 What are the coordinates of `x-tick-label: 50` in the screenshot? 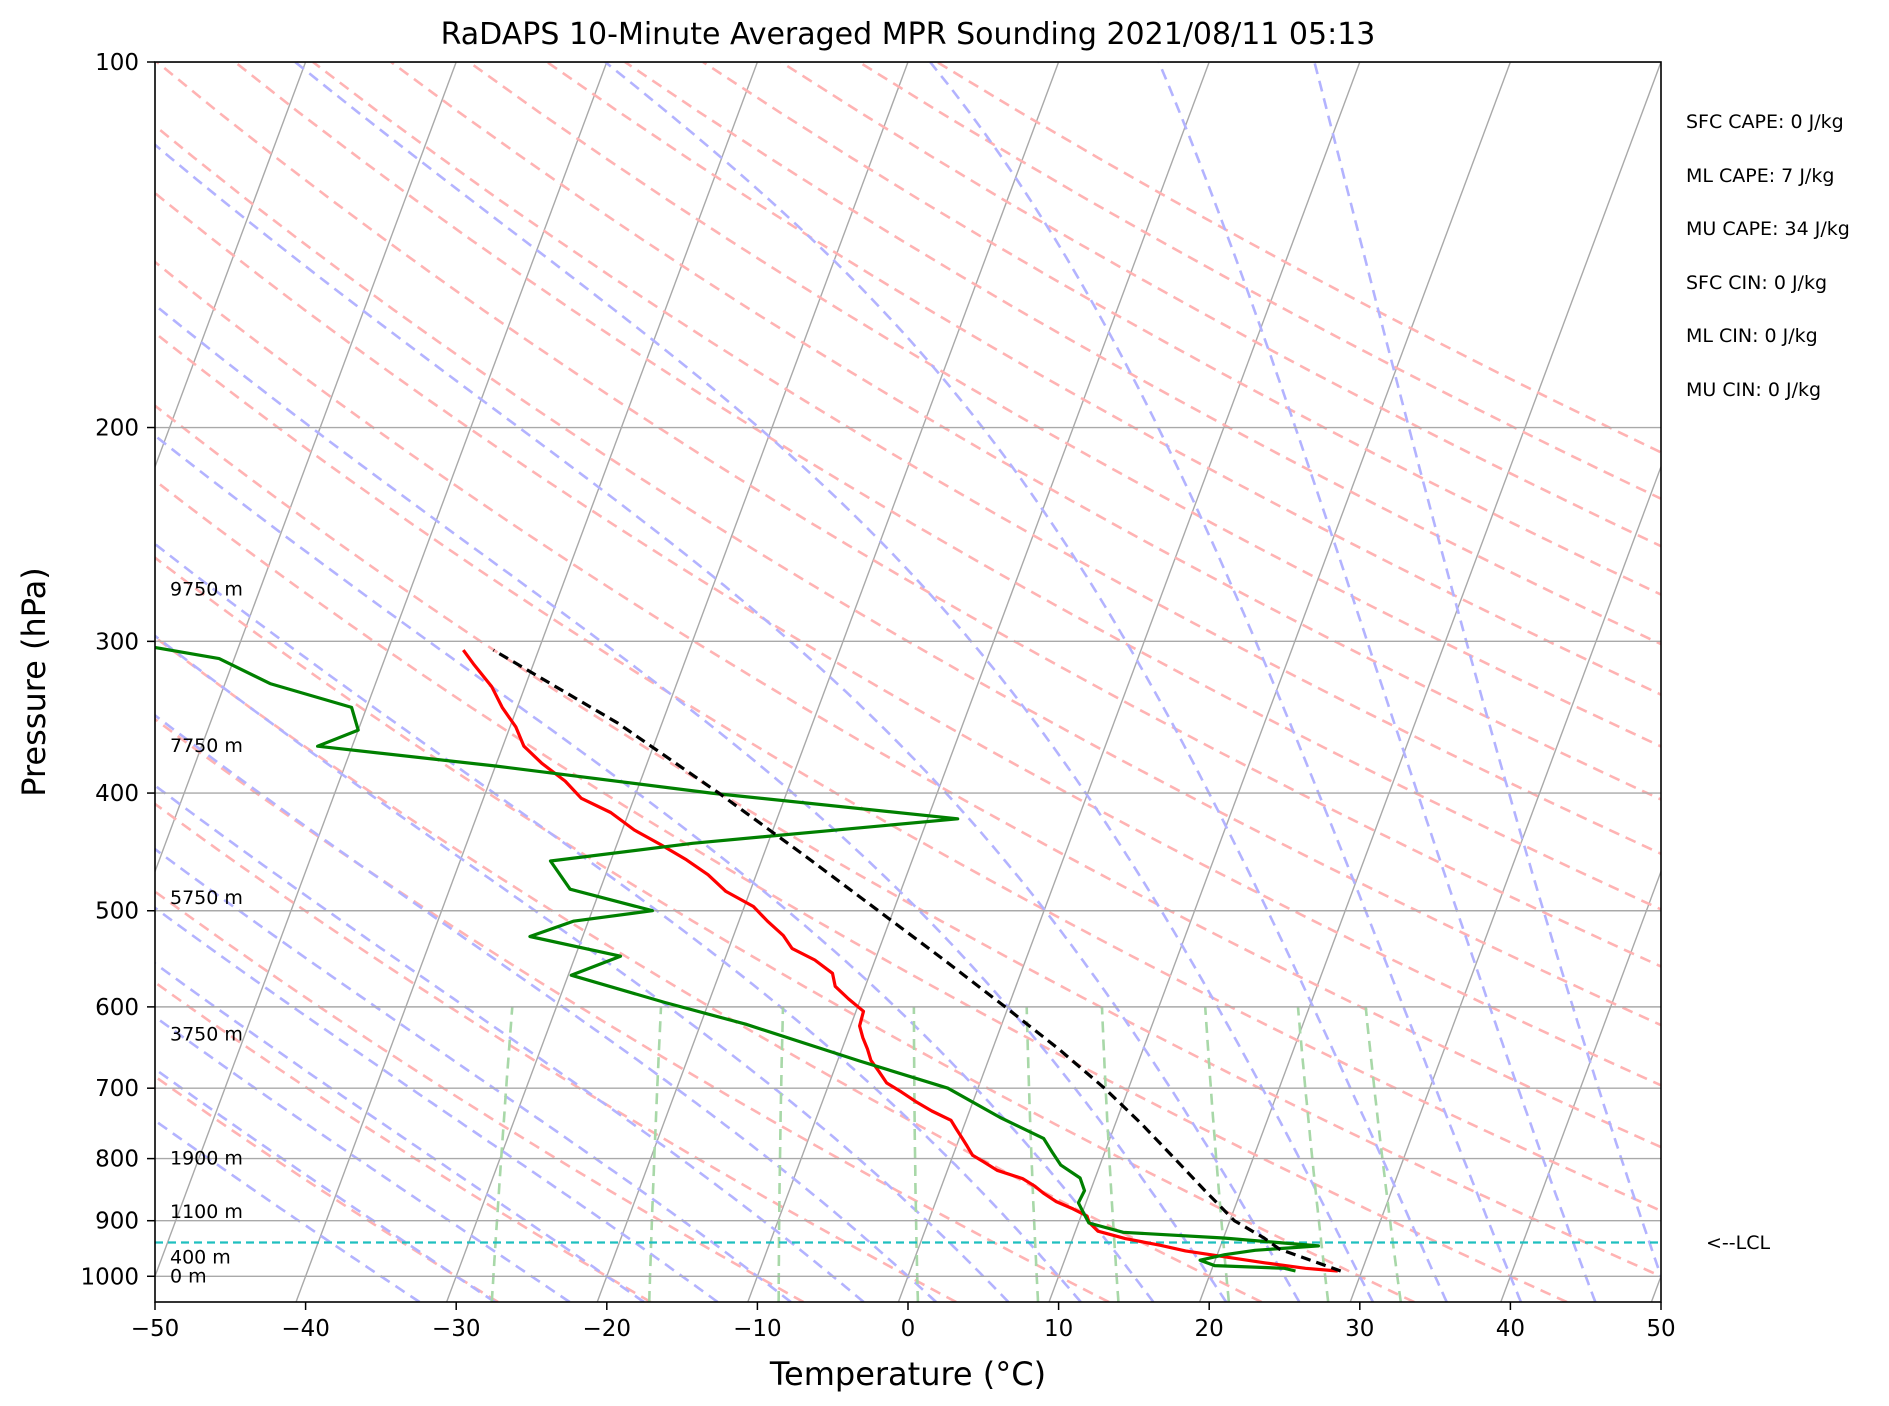 It's located at (1660, 1329).